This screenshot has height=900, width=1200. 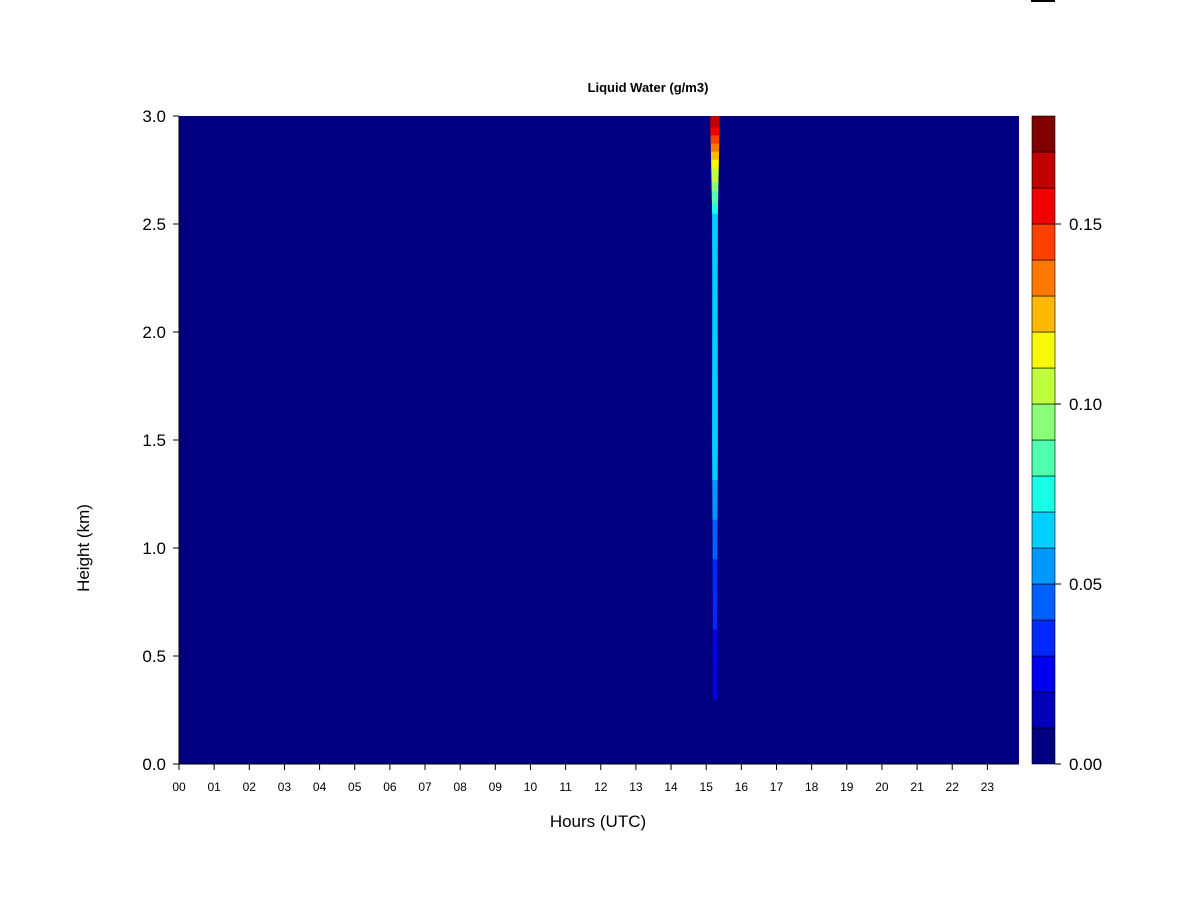 What do you see at coordinates (777, 787) in the screenshot?
I see `x-tick-label: 17` at bounding box center [777, 787].